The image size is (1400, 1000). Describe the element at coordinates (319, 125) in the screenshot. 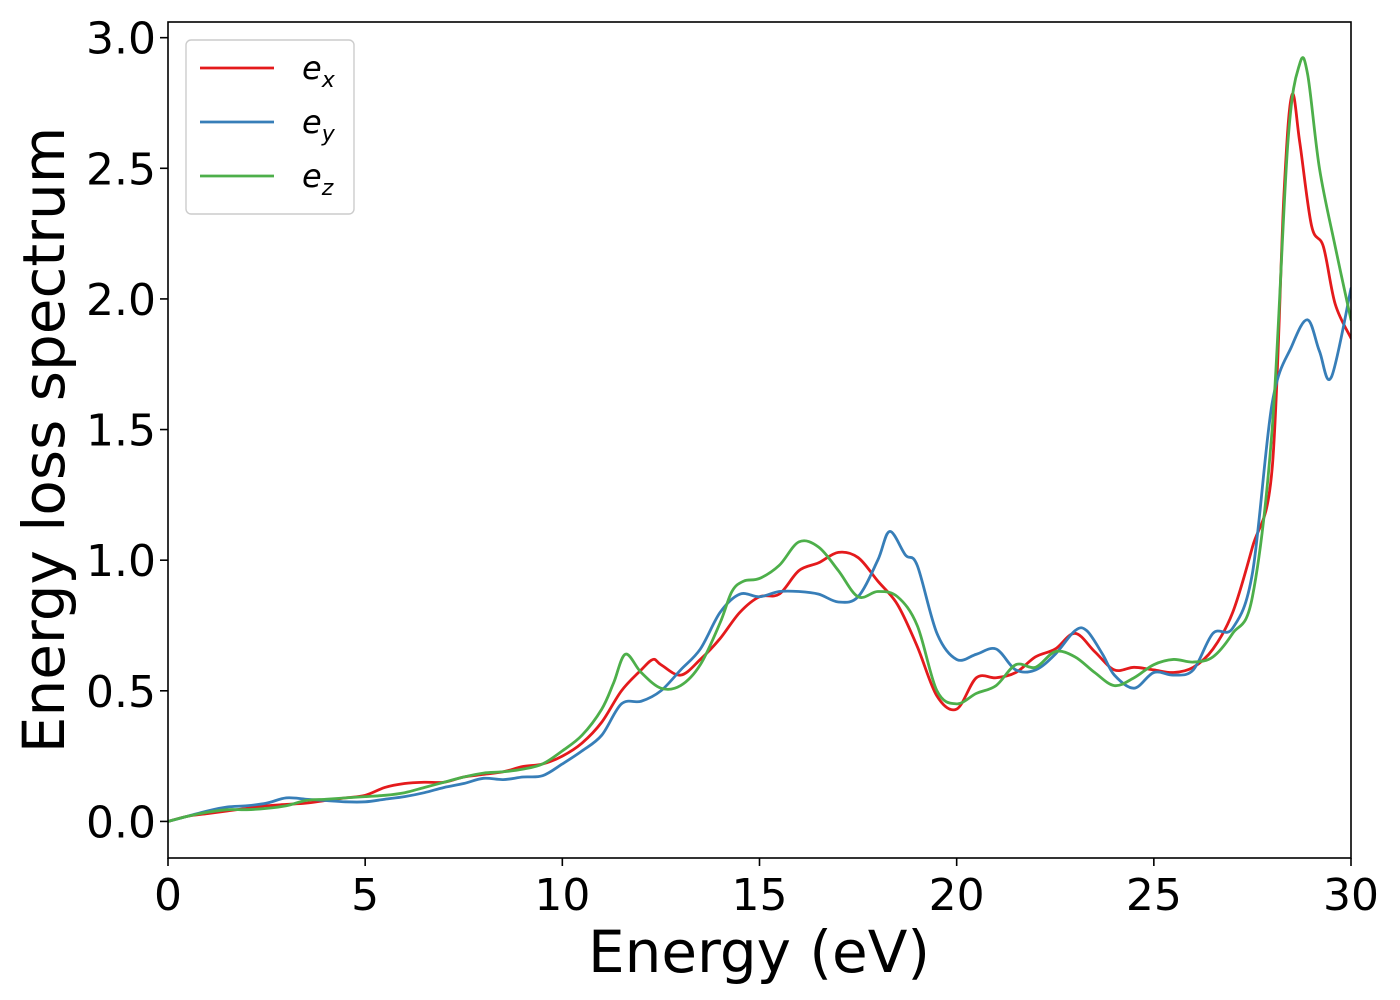

I see `legend-label-y: ey` at that location.